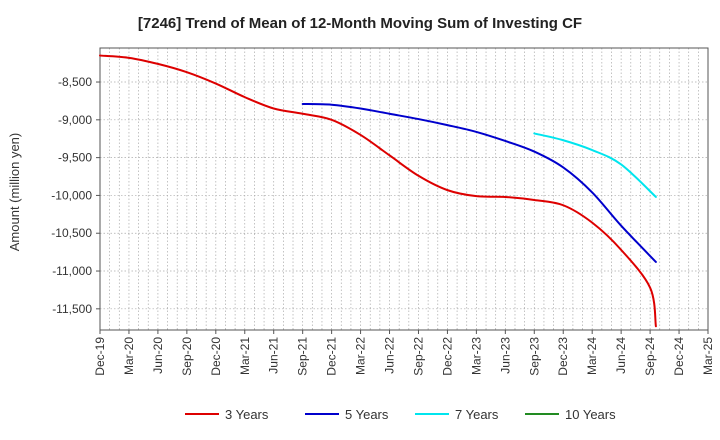 This screenshot has height=440, width=720. I want to click on x-tick-label: Mar-25, so click(708, 356).